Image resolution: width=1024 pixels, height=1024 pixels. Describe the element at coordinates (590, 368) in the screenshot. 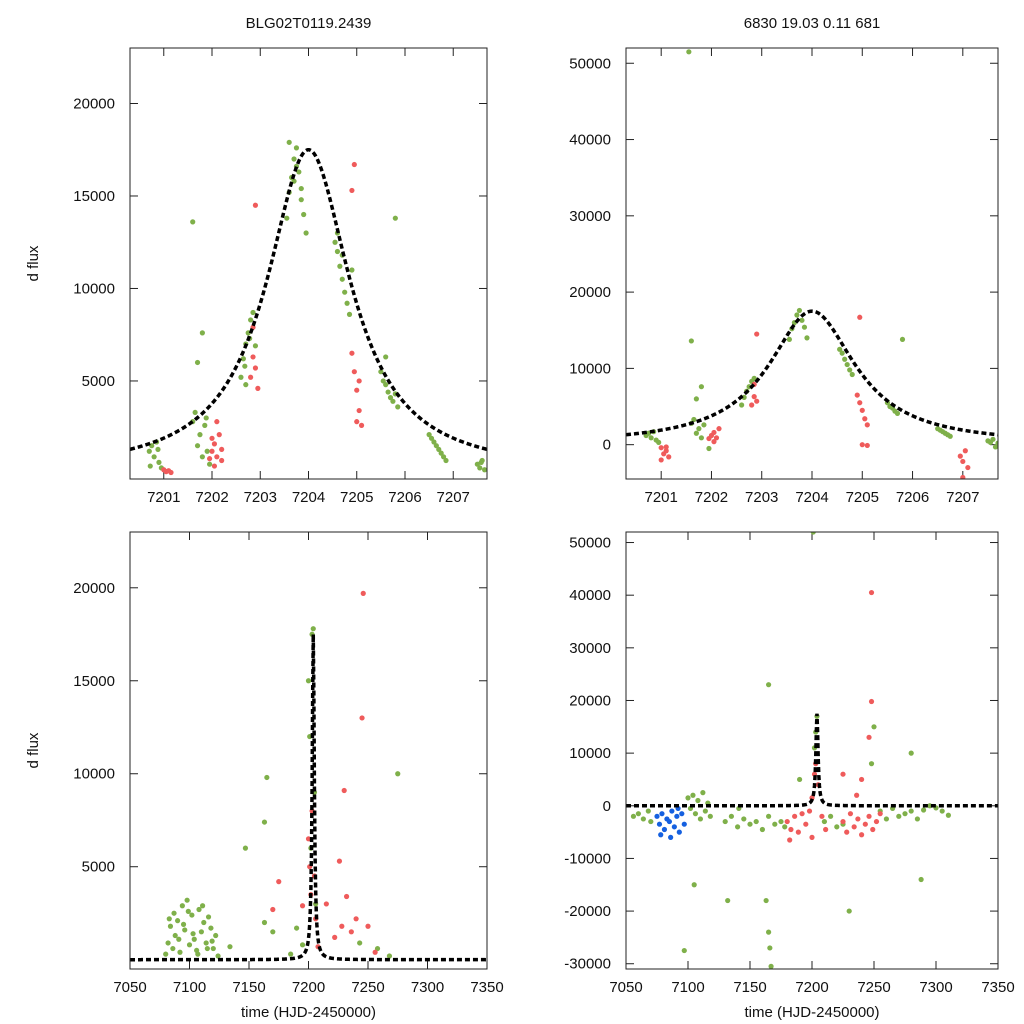

I see `y-tick-label: 10000` at that location.